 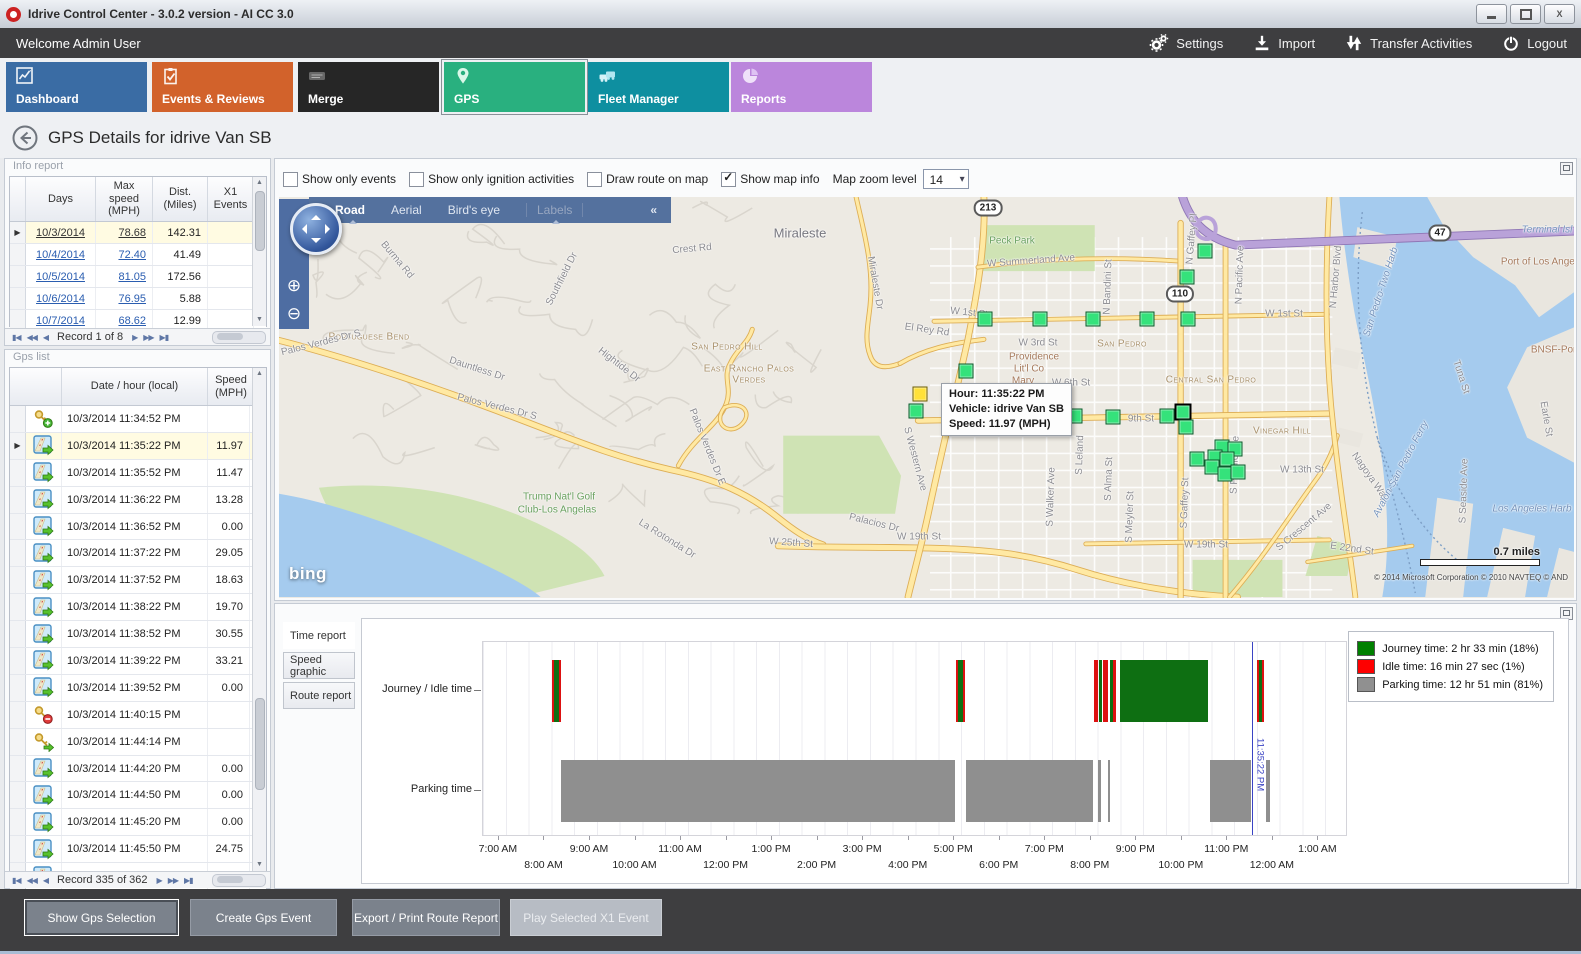 I want to click on info-vscrollbar: ▲ ▼, so click(x=259, y=251).